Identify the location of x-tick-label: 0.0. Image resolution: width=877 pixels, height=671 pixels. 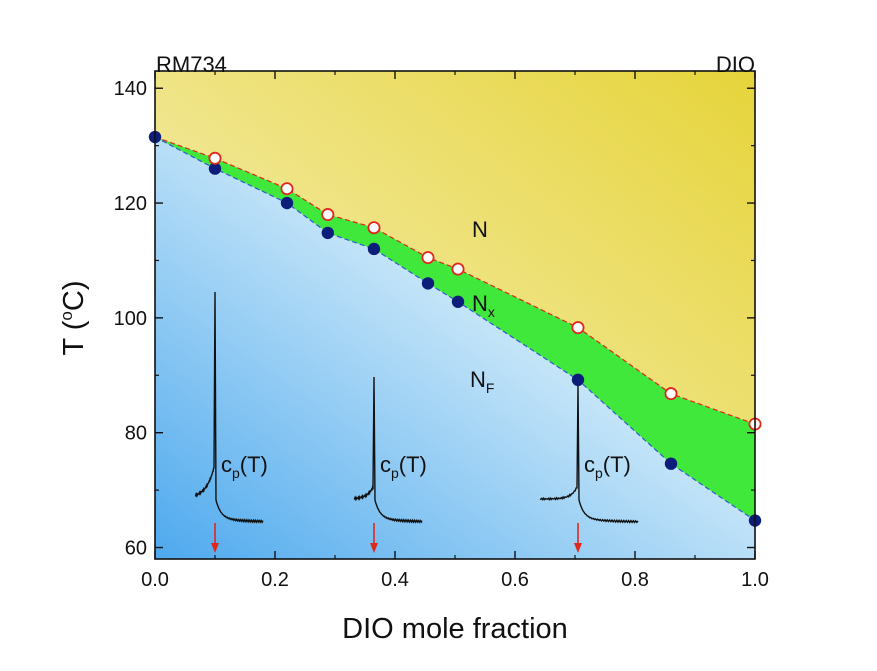
(155, 580).